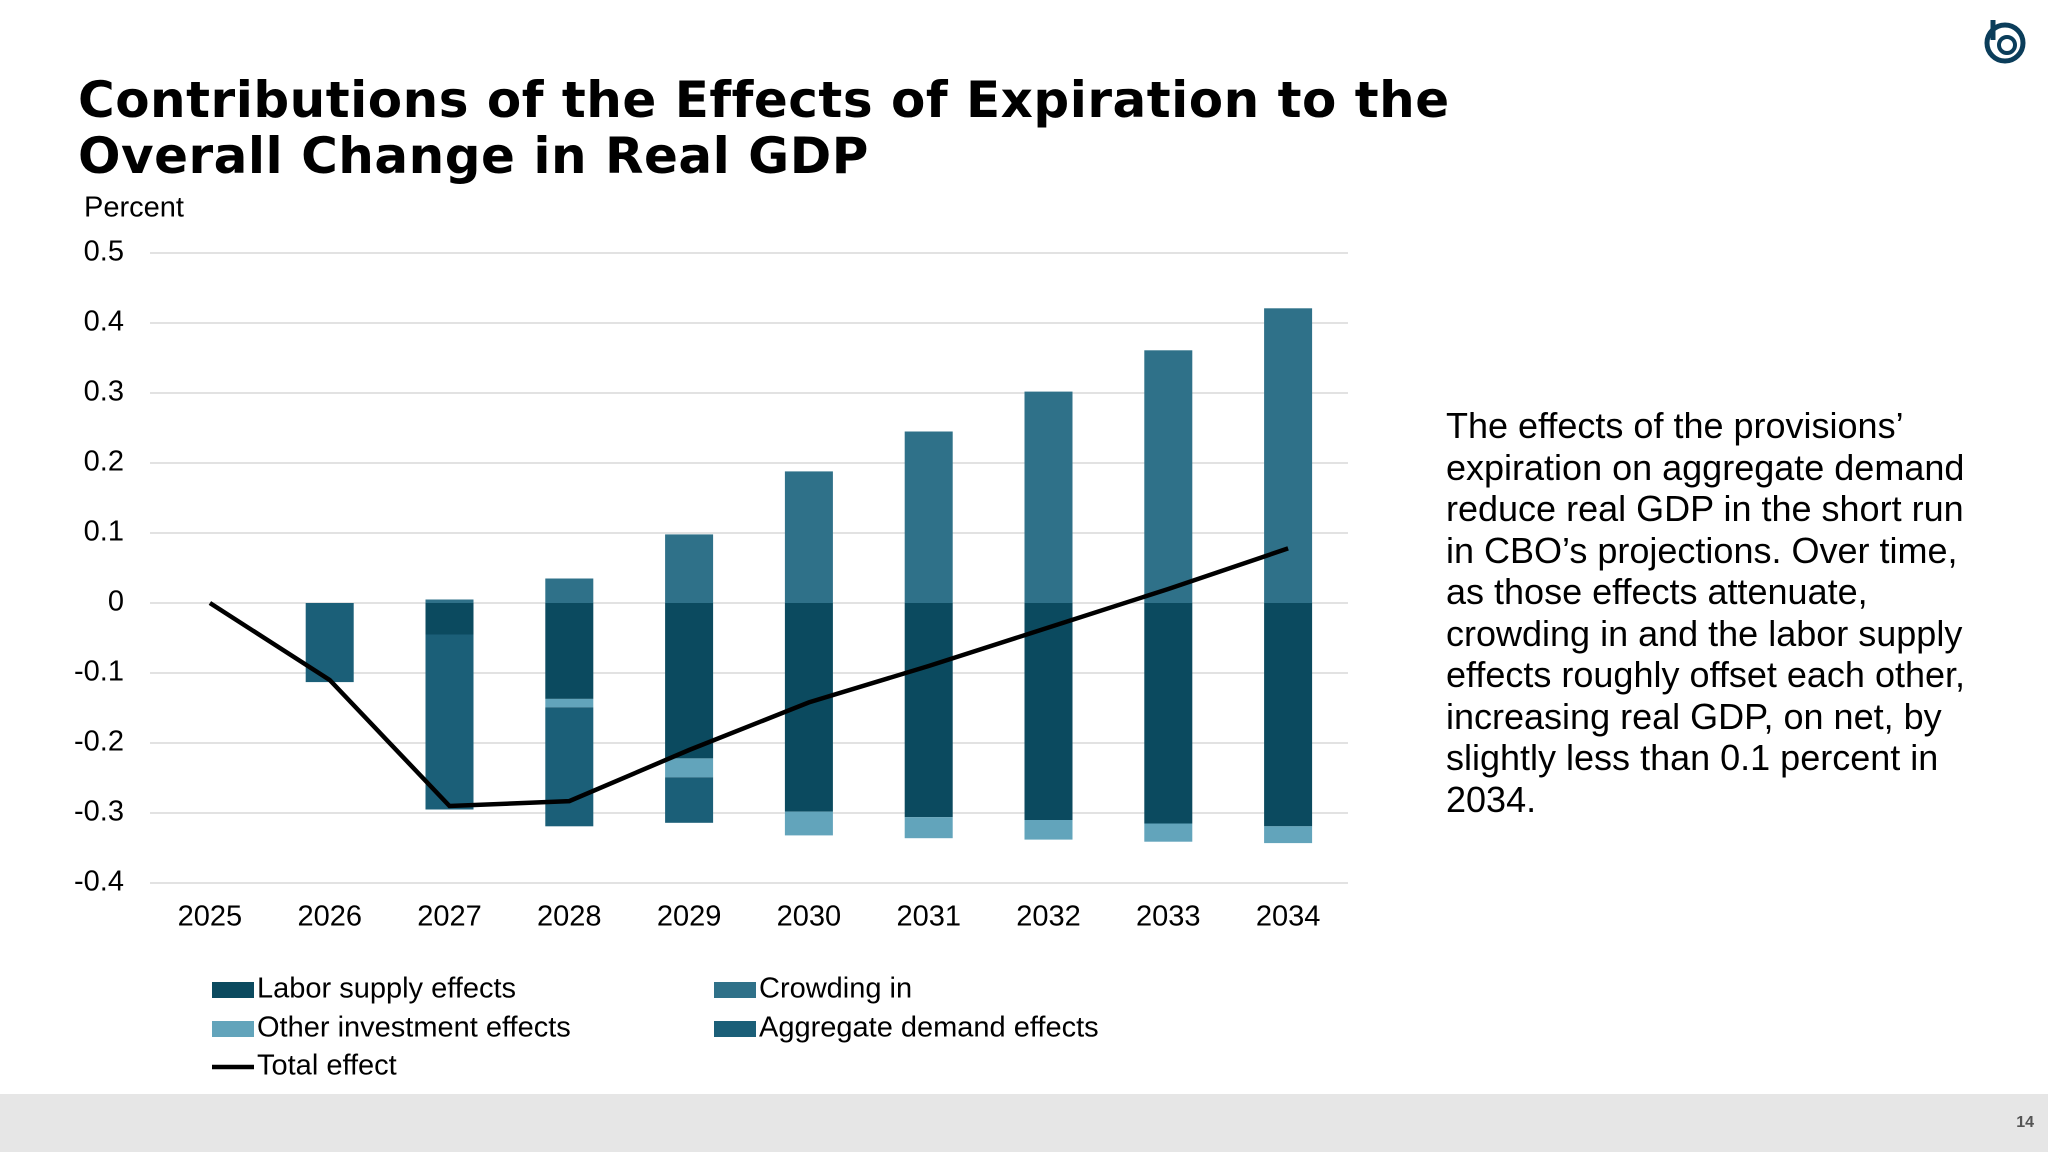 This screenshot has height=1152, width=2048. I want to click on y-tick-label: -0.4, so click(99, 882).